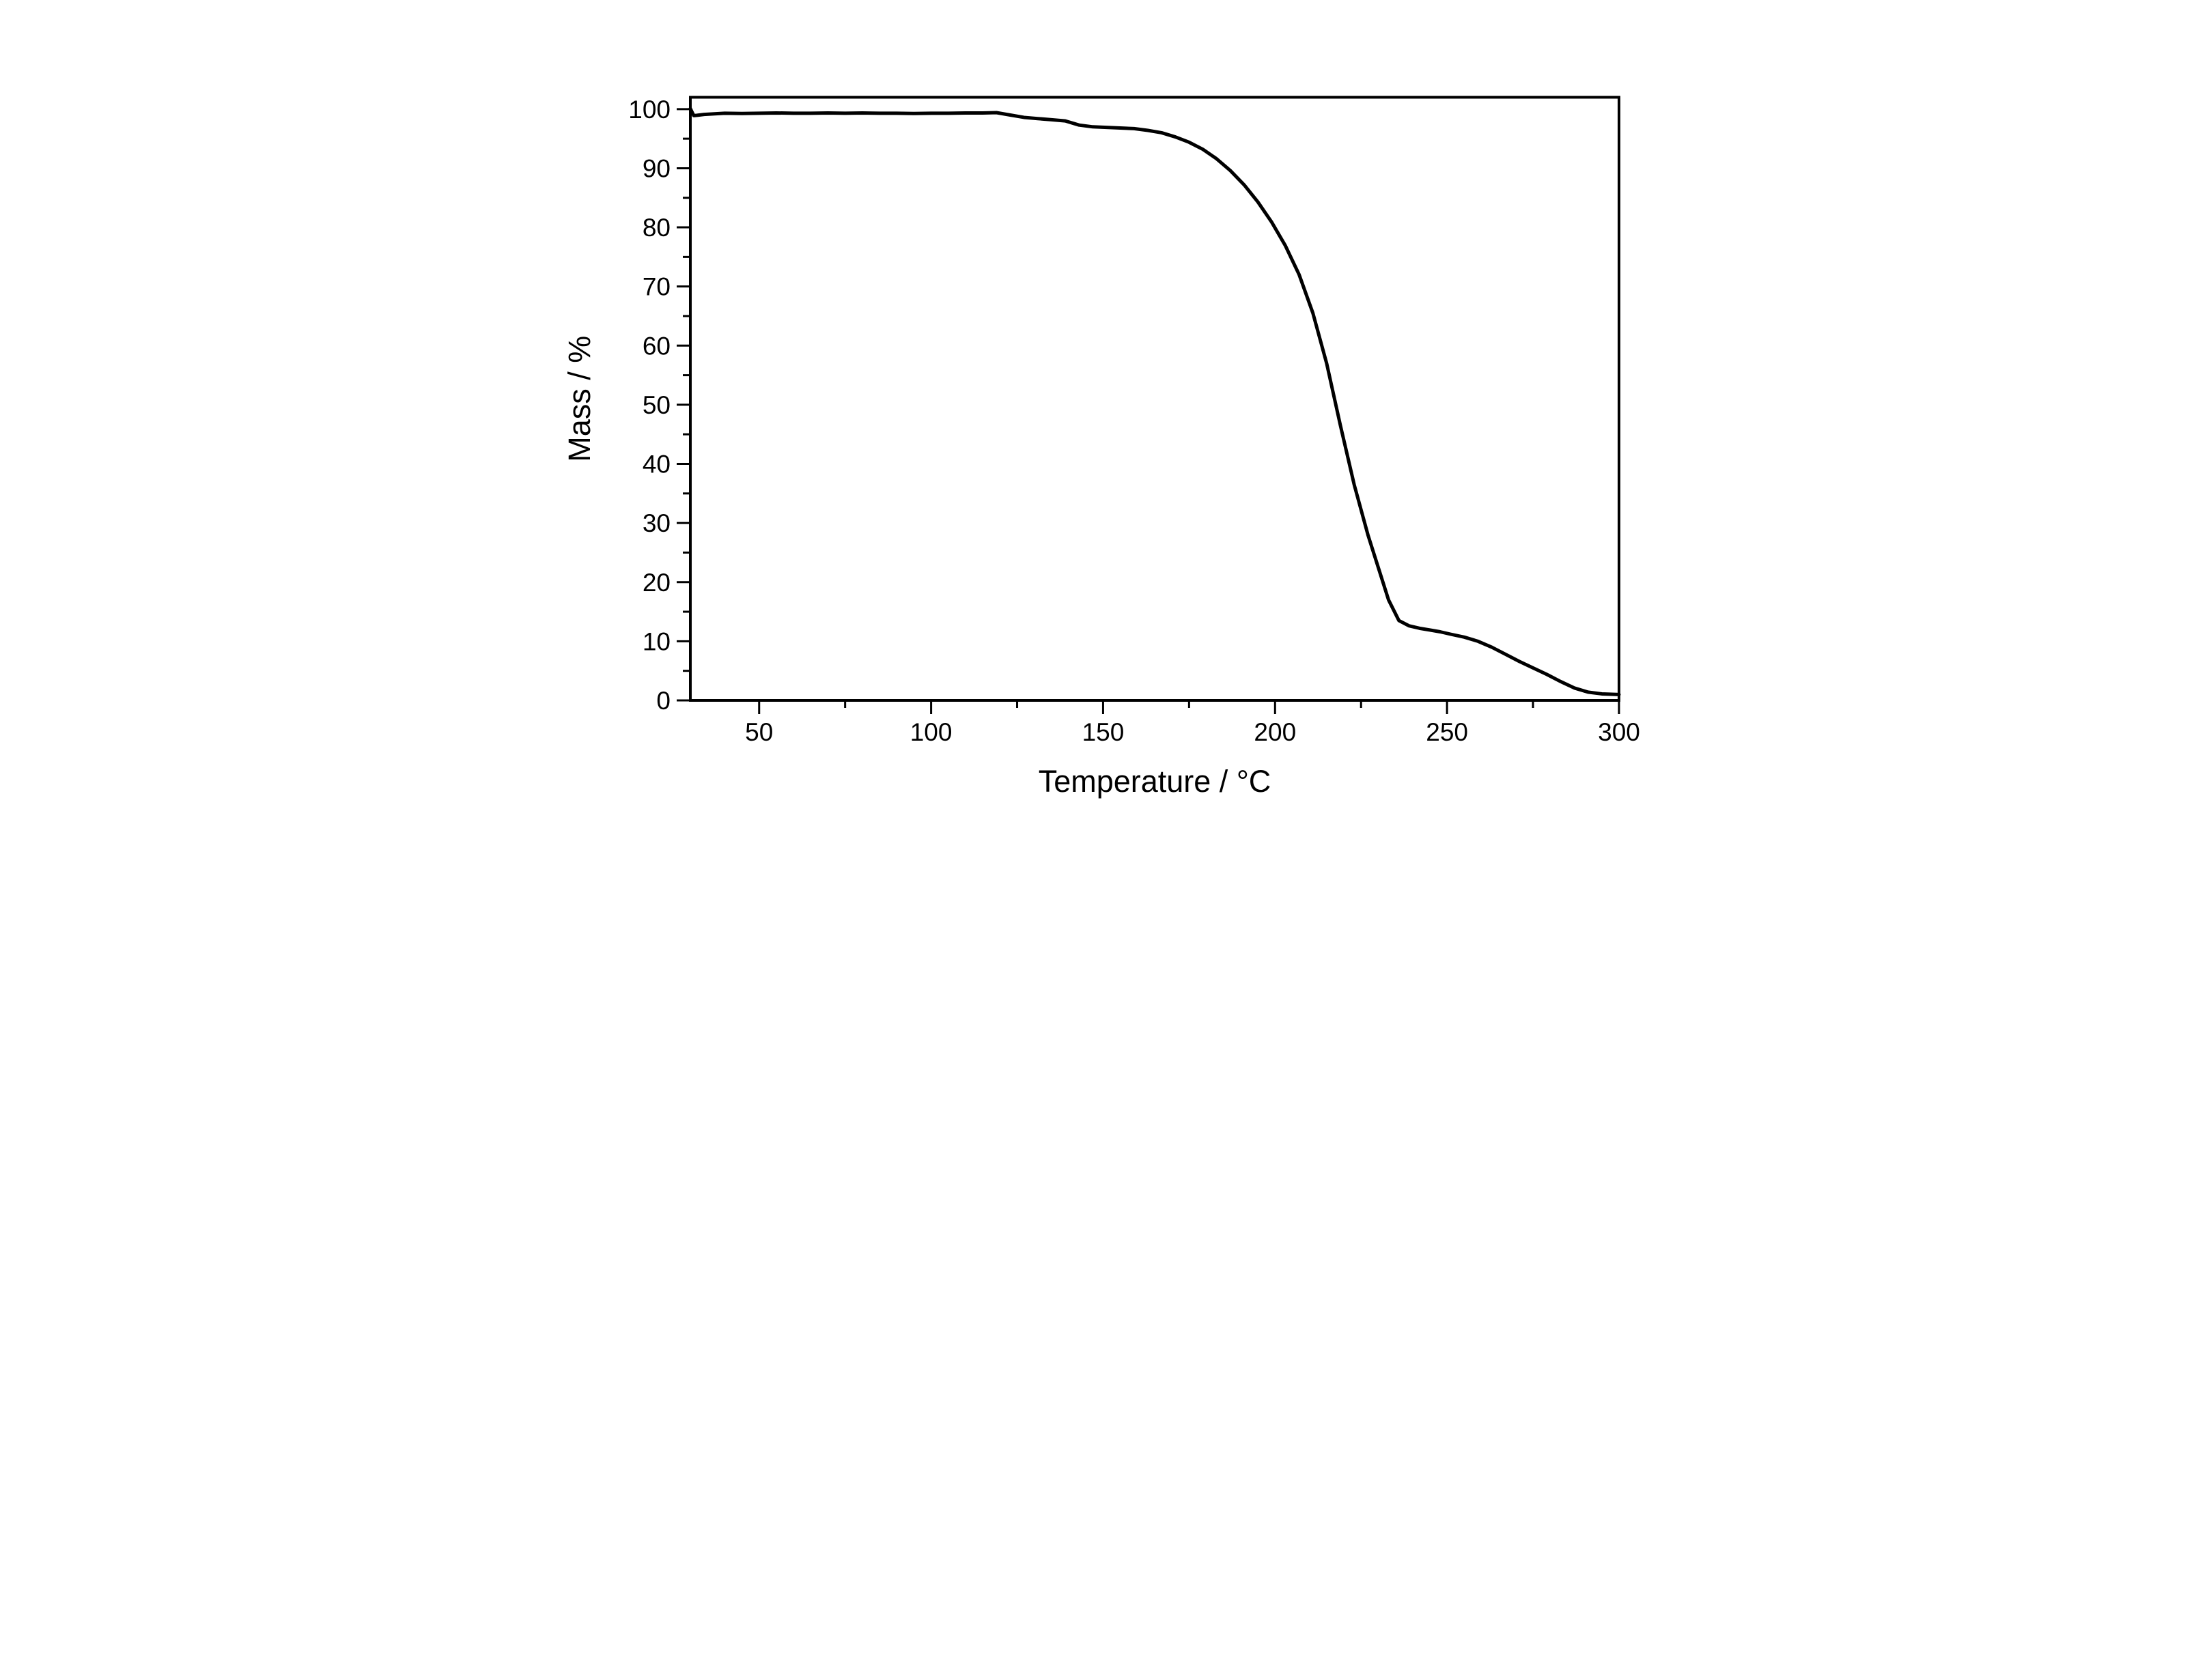  What do you see at coordinates (657, 641) in the screenshot?
I see `y-tick-label: 10` at bounding box center [657, 641].